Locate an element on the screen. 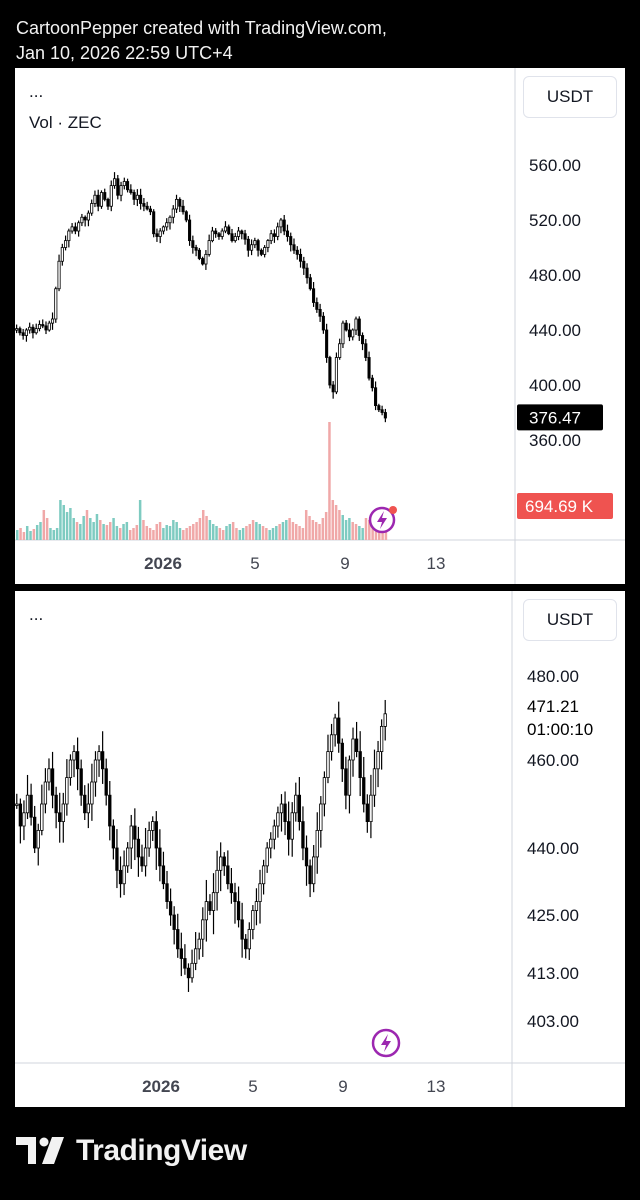 Image resolution: width=640 pixels, height=1200 pixels. y-tick-label: 360.00 is located at coordinates (555, 440).